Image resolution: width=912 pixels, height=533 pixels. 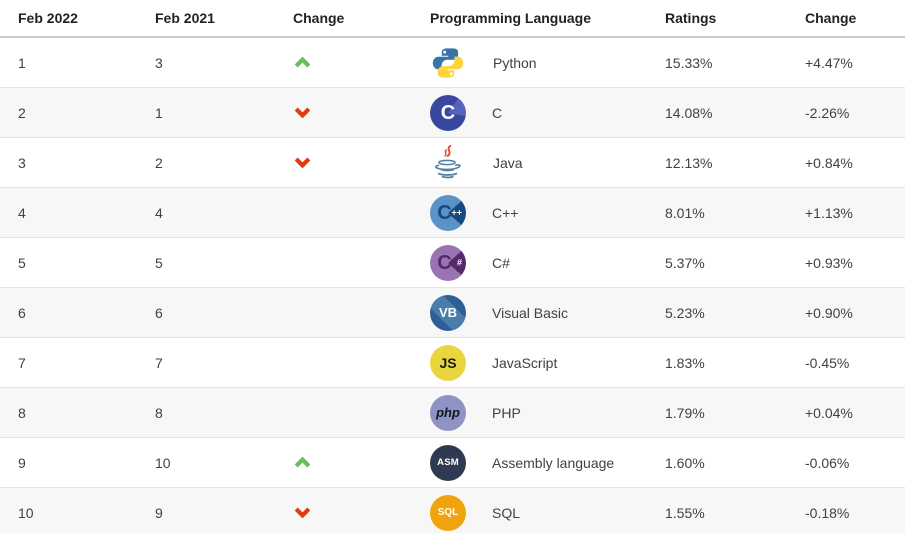 What do you see at coordinates (691, 18) in the screenshot?
I see `col-header-ratings: Ratings` at bounding box center [691, 18].